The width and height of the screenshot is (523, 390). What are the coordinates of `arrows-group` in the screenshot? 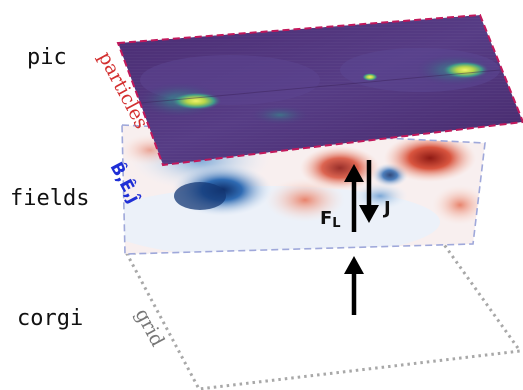 It's located at (361, 237).